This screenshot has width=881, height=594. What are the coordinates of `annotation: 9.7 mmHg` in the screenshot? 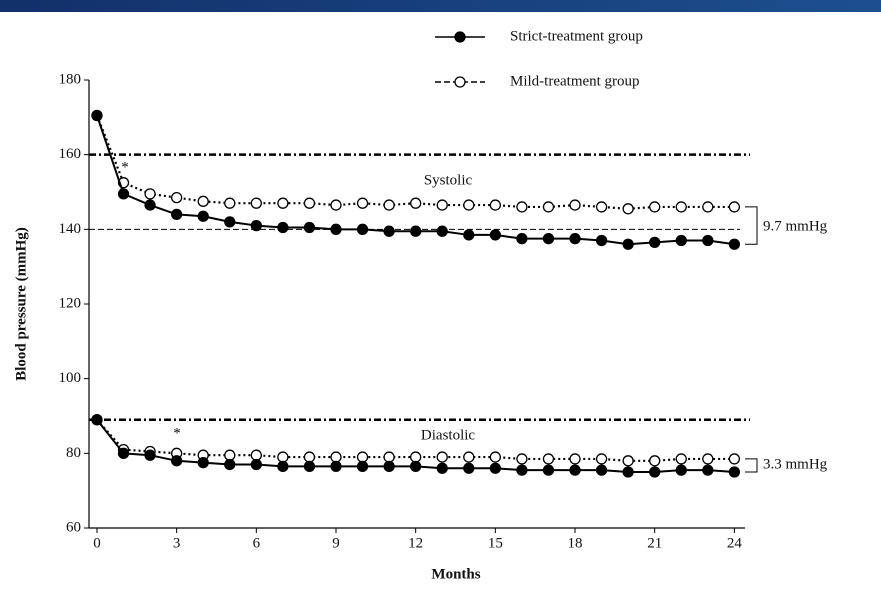 It's located at (795, 226).